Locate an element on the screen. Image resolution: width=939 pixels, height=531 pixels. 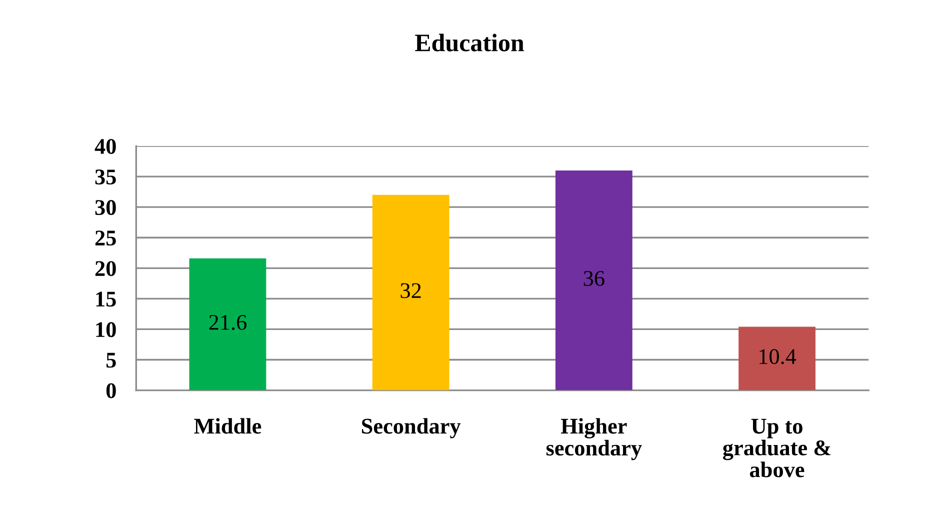
y-tick-label: 20 is located at coordinates (105, 268).